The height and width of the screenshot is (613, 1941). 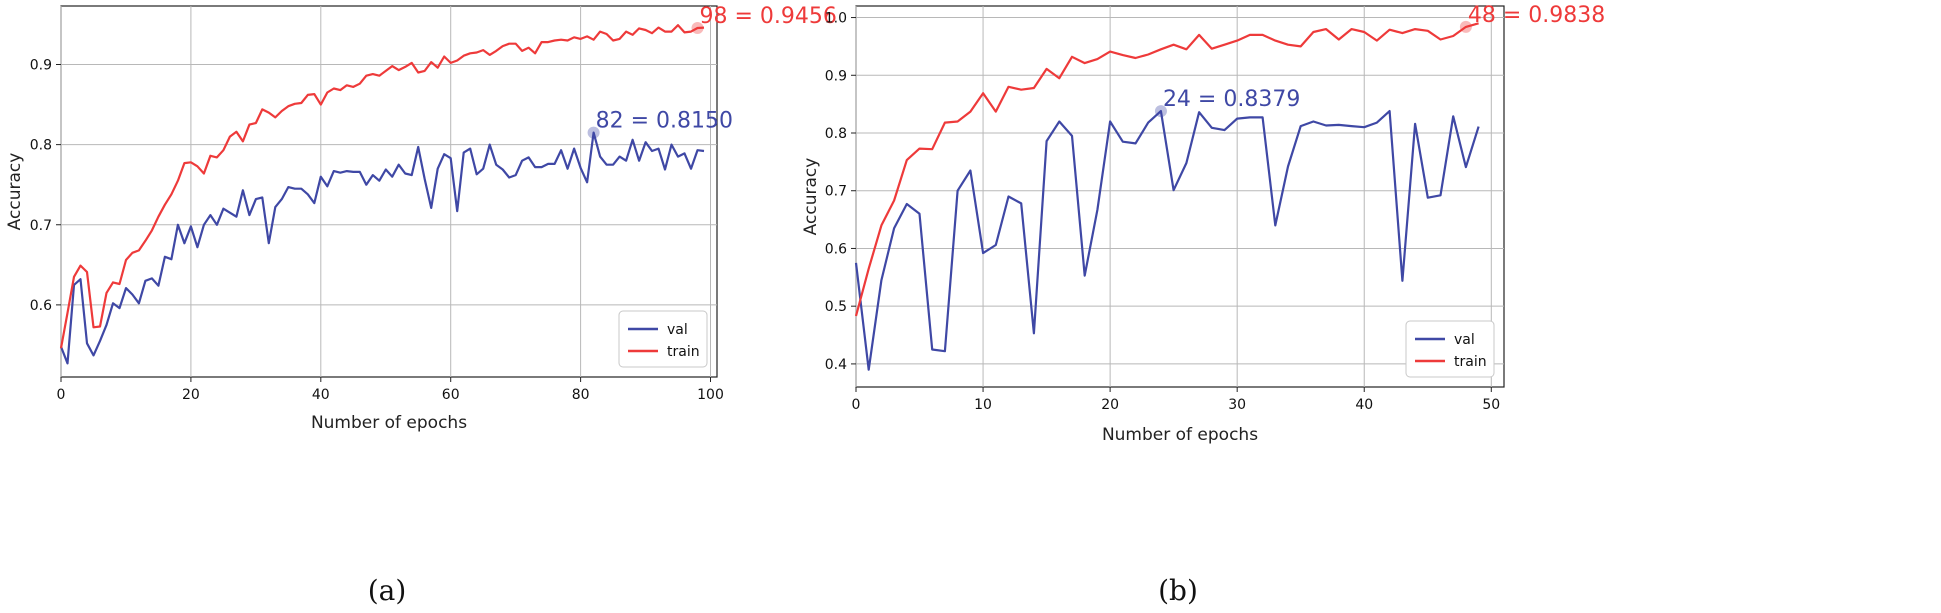 I want to click on legend-a: val train, so click(x=663, y=339).